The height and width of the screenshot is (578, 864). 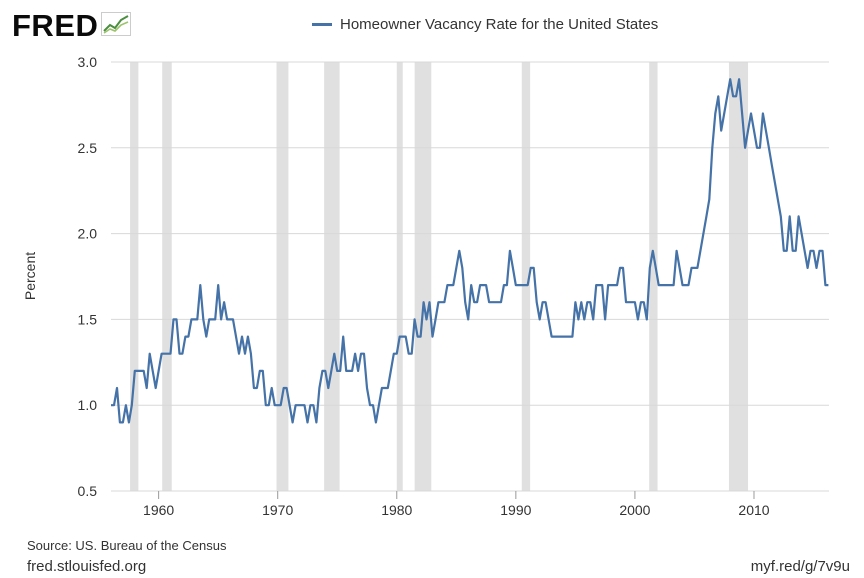 I want to click on y-tick-label: 2.5, so click(x=88, y=148).